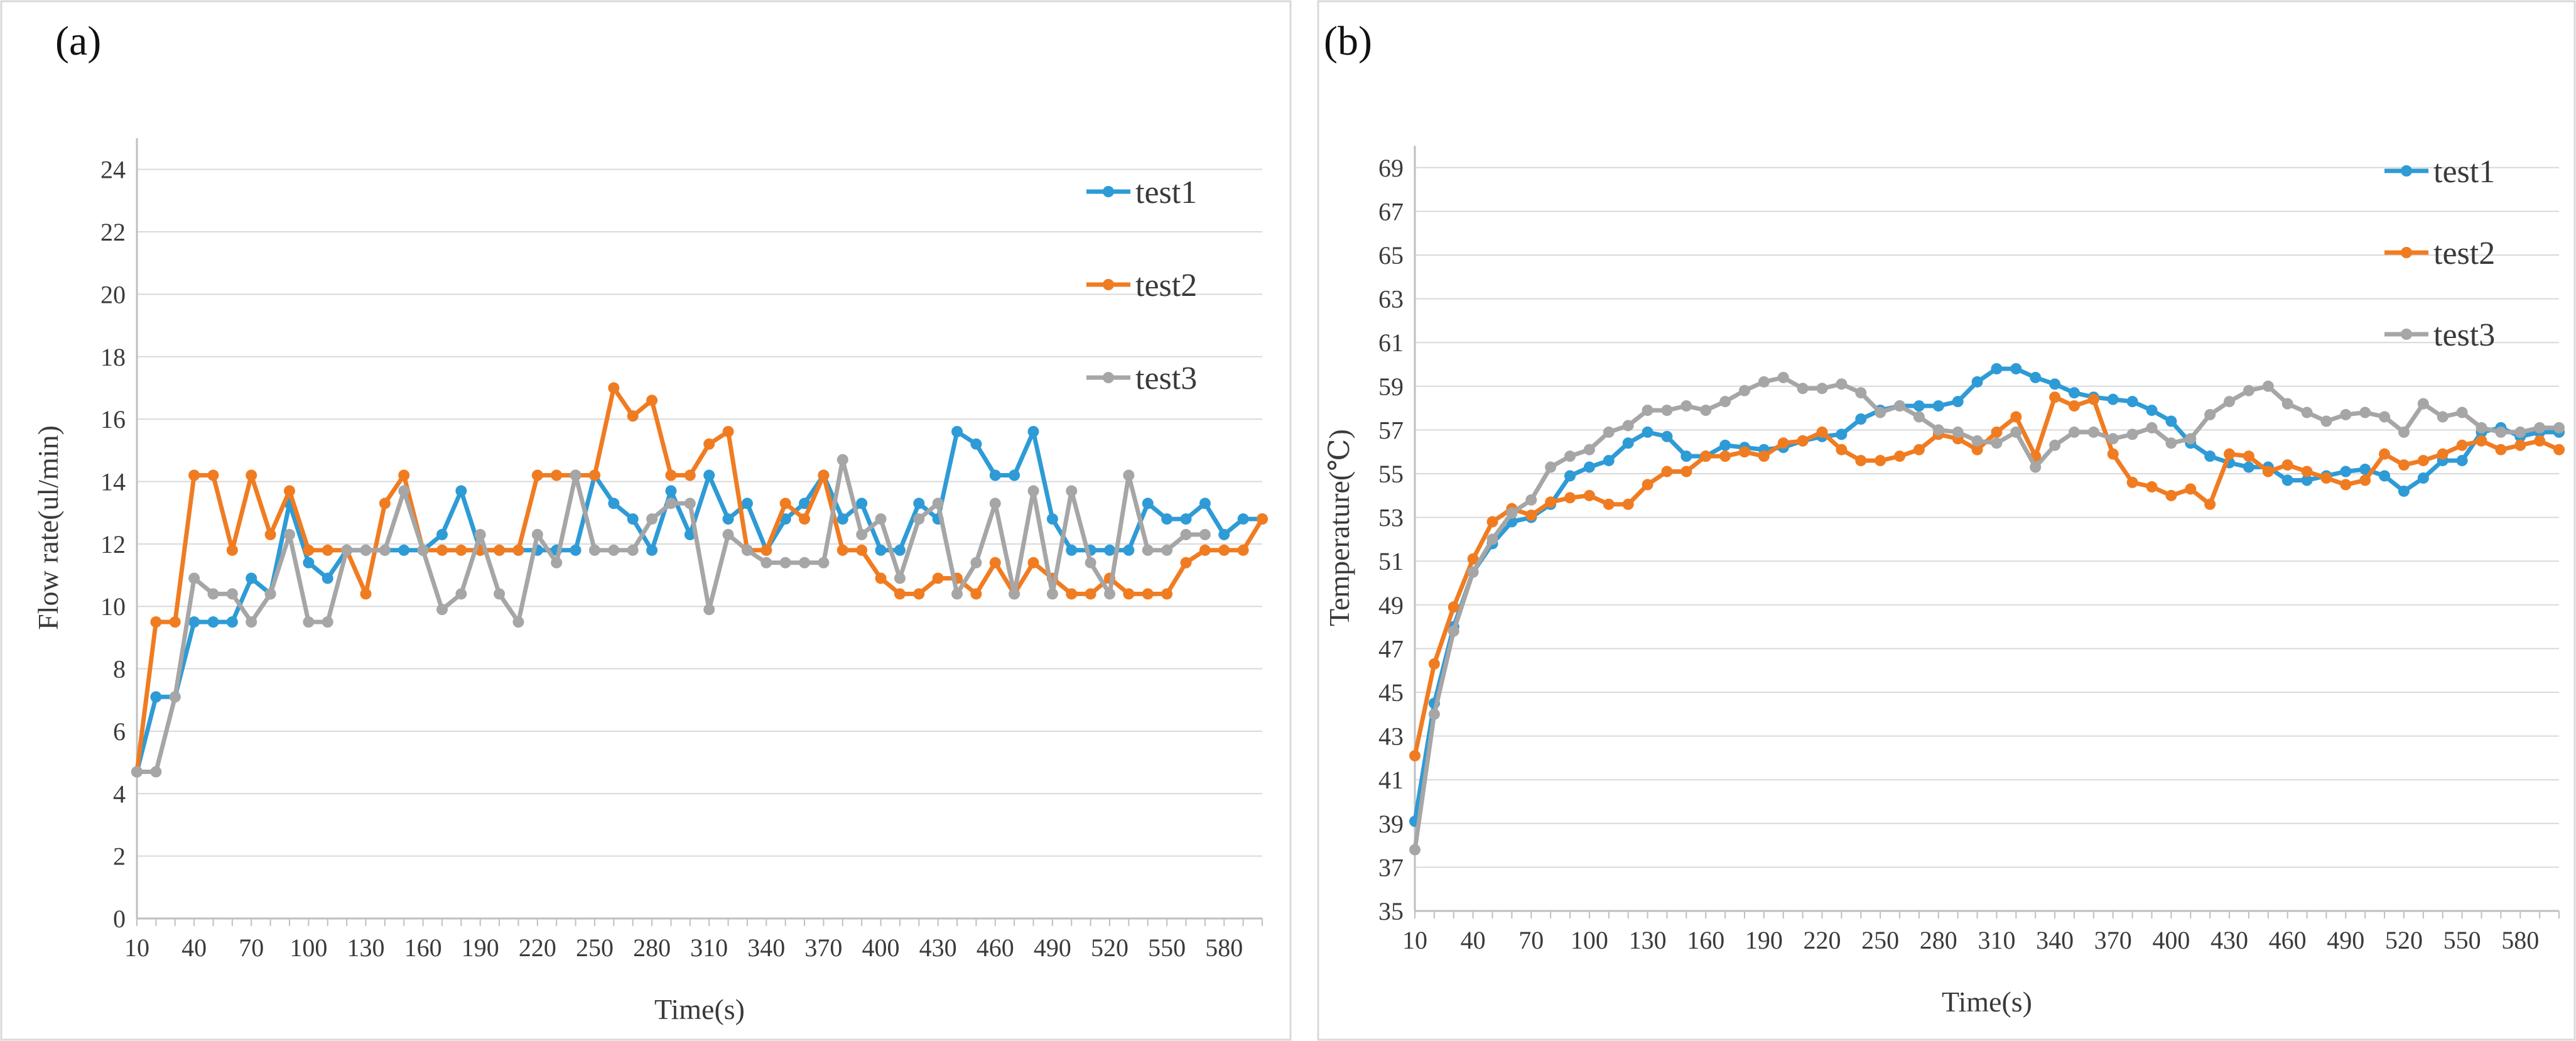  I want to click on chart-a-y-tick-label: 14, so click(113, 482).